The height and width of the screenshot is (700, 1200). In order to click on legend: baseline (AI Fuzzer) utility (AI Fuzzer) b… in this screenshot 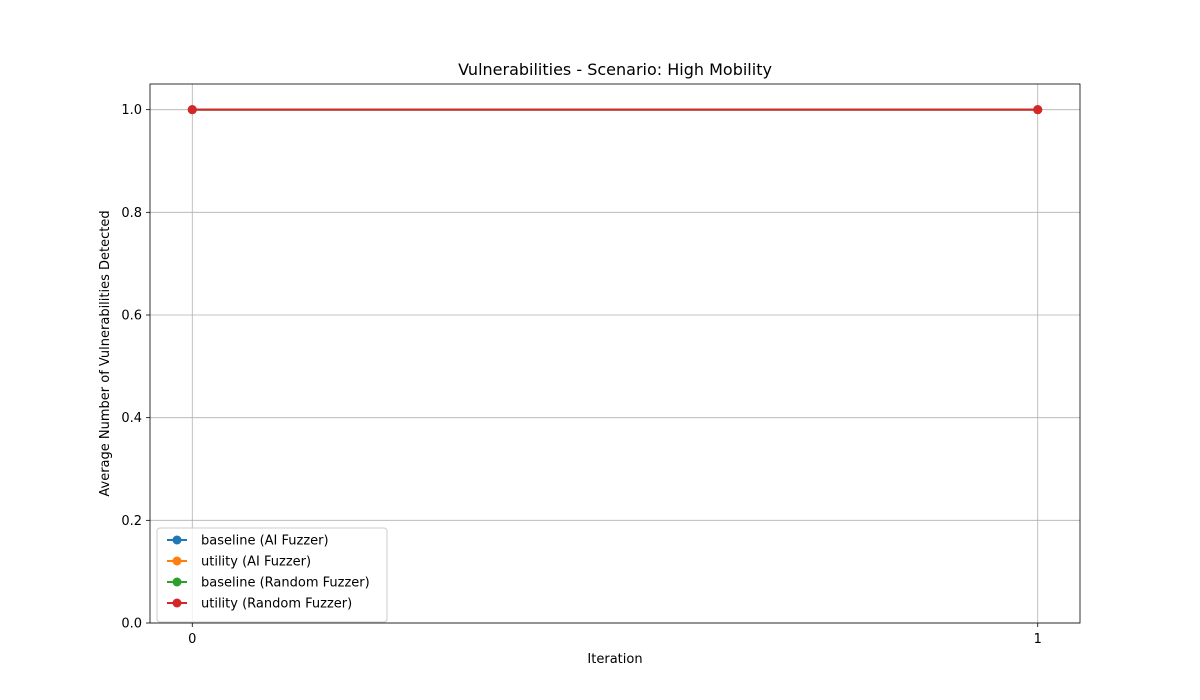, I will do `click(272, 575)`.